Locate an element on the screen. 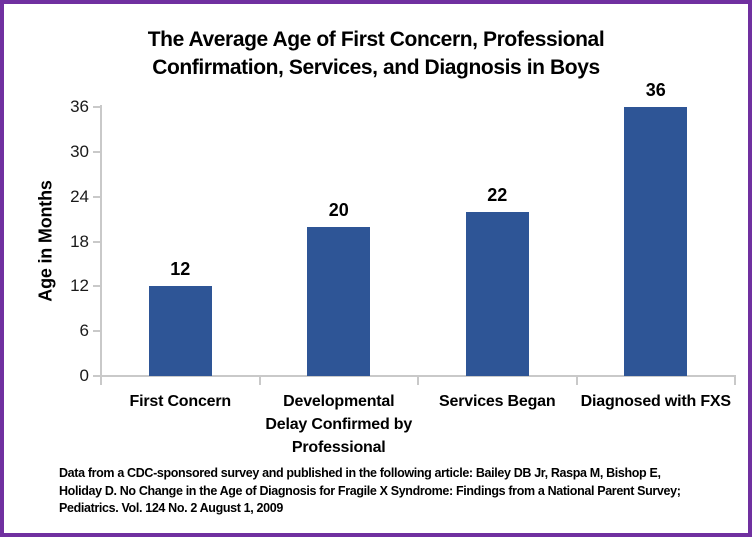 This screenshot has height=537, width=752. x-category-label-line: Delay Confirmed by is located at coordinates (339, 424).